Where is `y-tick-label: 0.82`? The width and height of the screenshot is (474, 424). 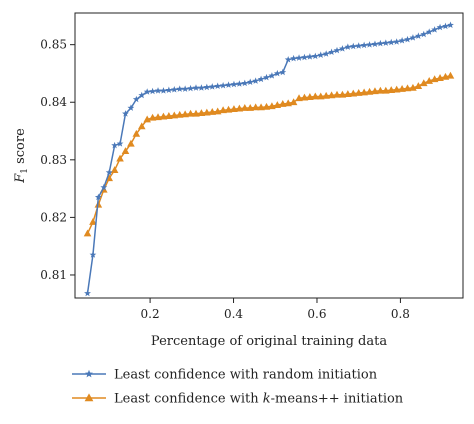
y-tick-label: 0.82 is located at coordinates (53, 217).